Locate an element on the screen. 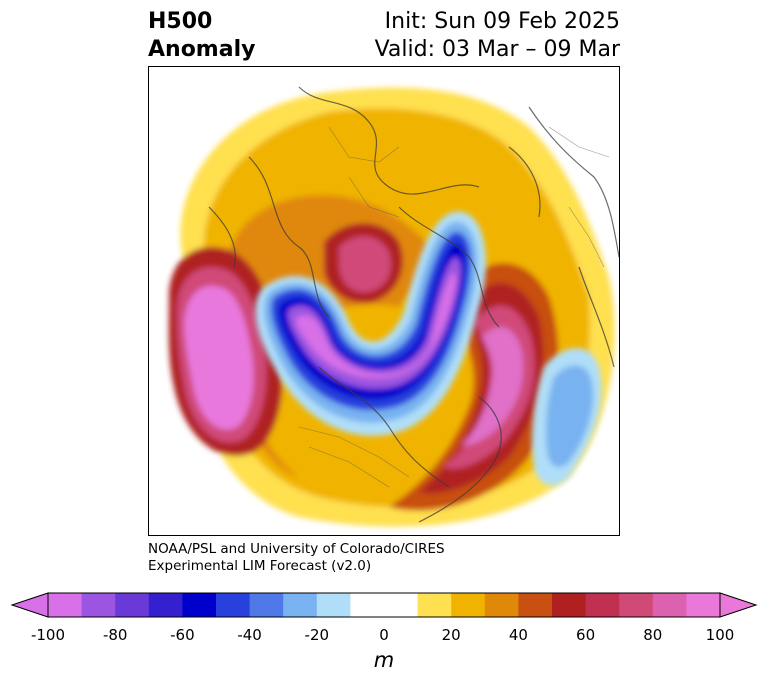  colorbar is located at coordinates (384, 605).